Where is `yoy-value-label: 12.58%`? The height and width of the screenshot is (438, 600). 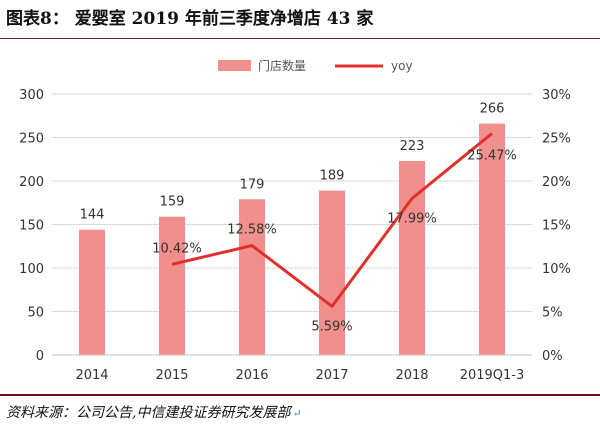 yoy-value-label: 12.58% is located at coordinates (252, 230).